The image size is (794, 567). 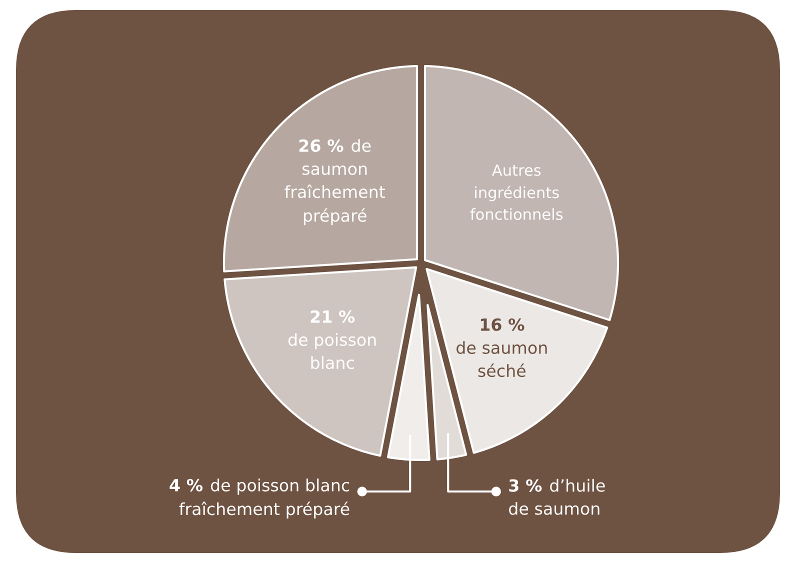 What do you see at coordinates (501, 359) in the screenshot?
I see `slice-label: de saumon séché` at bounding box center [501, 359].